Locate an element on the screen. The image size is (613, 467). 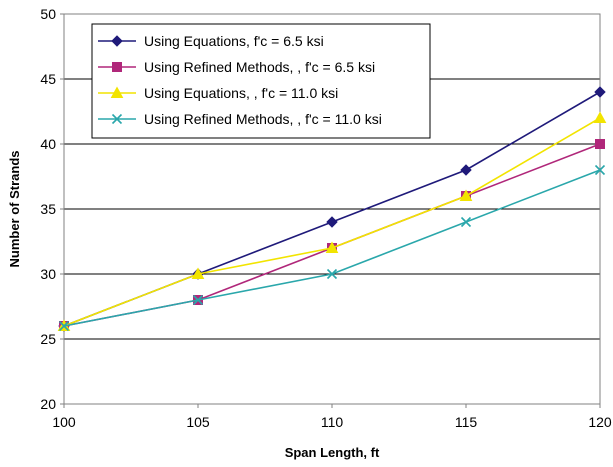
y-tick-label: 30 is located at coordinates (48, 274).